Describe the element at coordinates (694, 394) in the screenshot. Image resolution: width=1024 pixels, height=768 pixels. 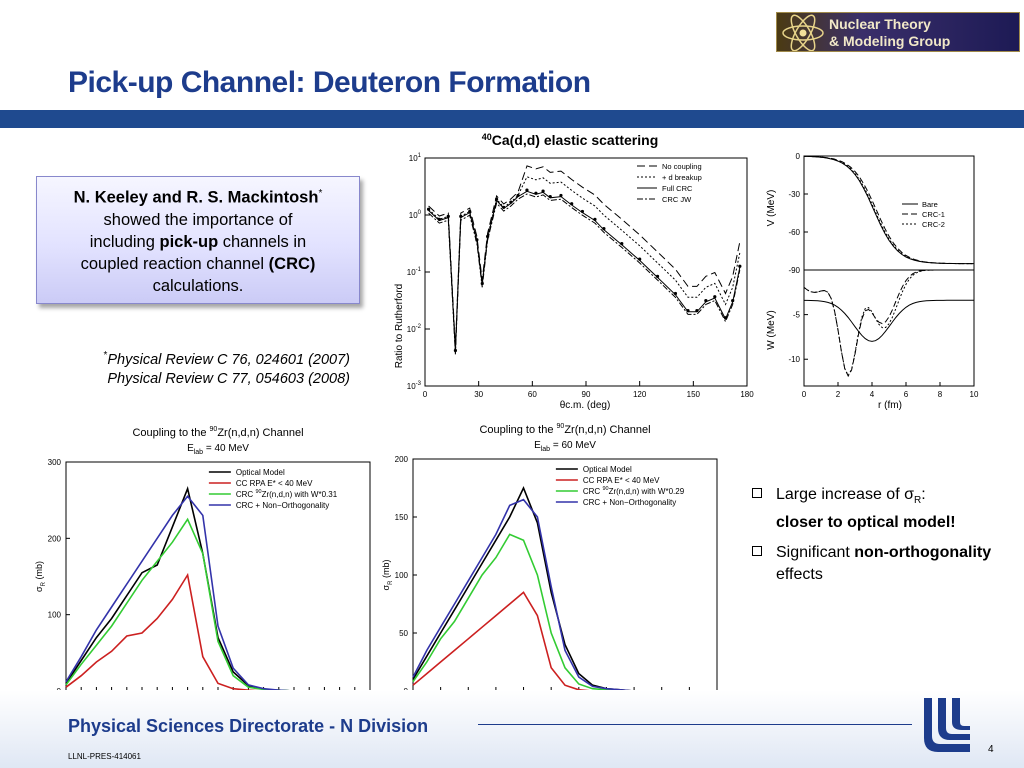
I see `chart0-xtick-label: 150` at that location.